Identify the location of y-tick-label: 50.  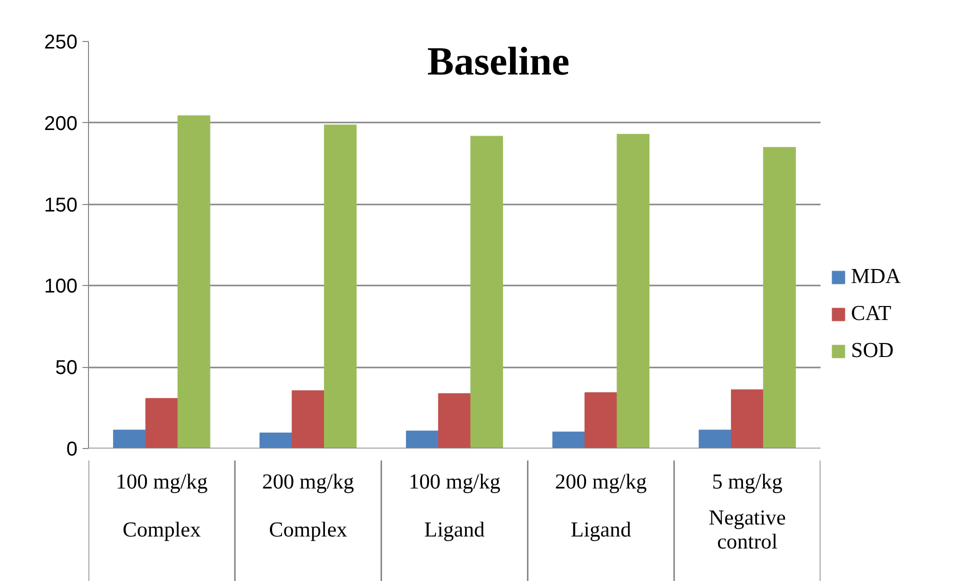
(66, 368).